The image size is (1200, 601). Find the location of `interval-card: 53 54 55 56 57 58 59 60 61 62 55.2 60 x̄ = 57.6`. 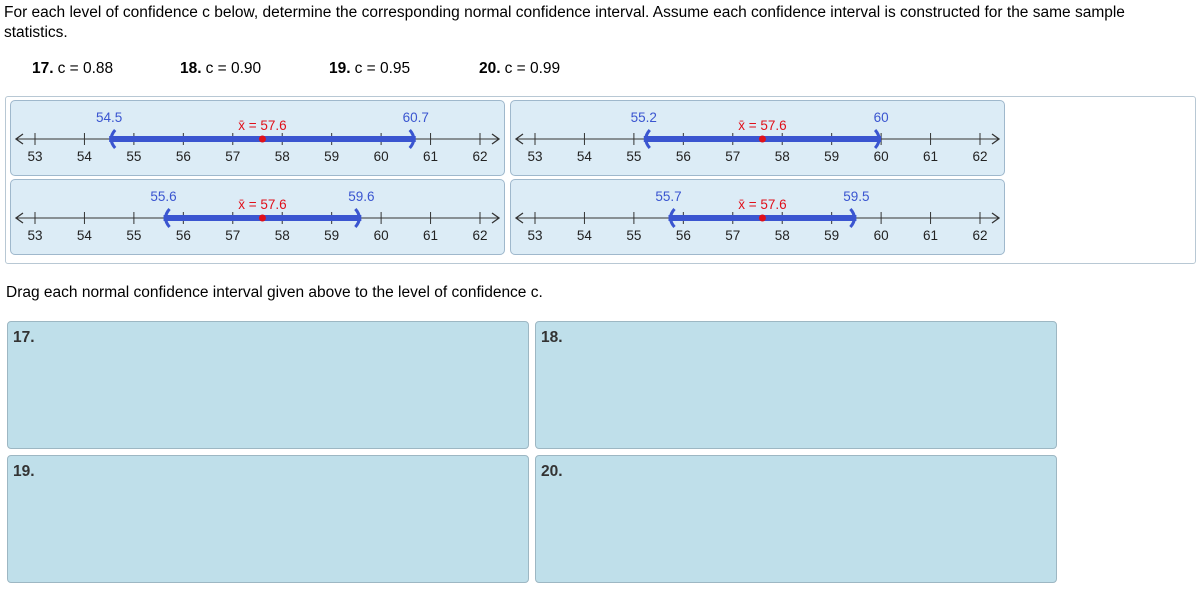

interval-card: 53 54 55 56 57 58 59 60 61 62 55.2 60 x̄ = 57.6 is located at coordinates (757, 138).